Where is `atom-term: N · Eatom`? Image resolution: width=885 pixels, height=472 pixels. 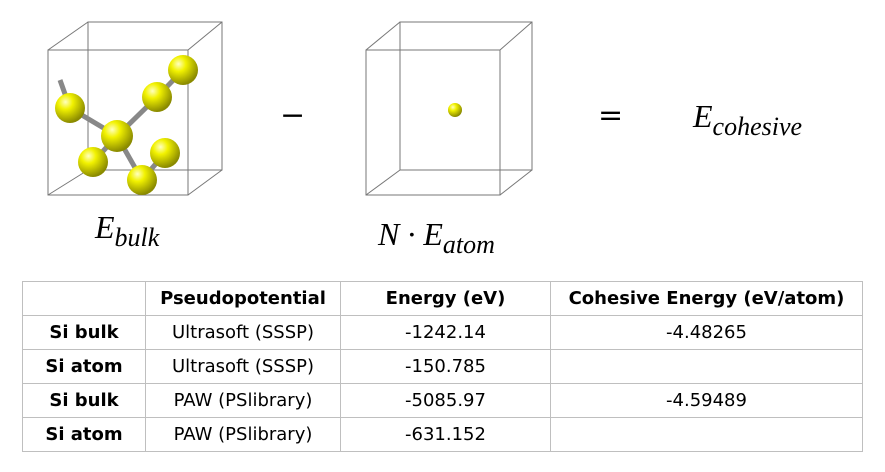
atom-term: N · Eatom is located at coordinates (436, 237).